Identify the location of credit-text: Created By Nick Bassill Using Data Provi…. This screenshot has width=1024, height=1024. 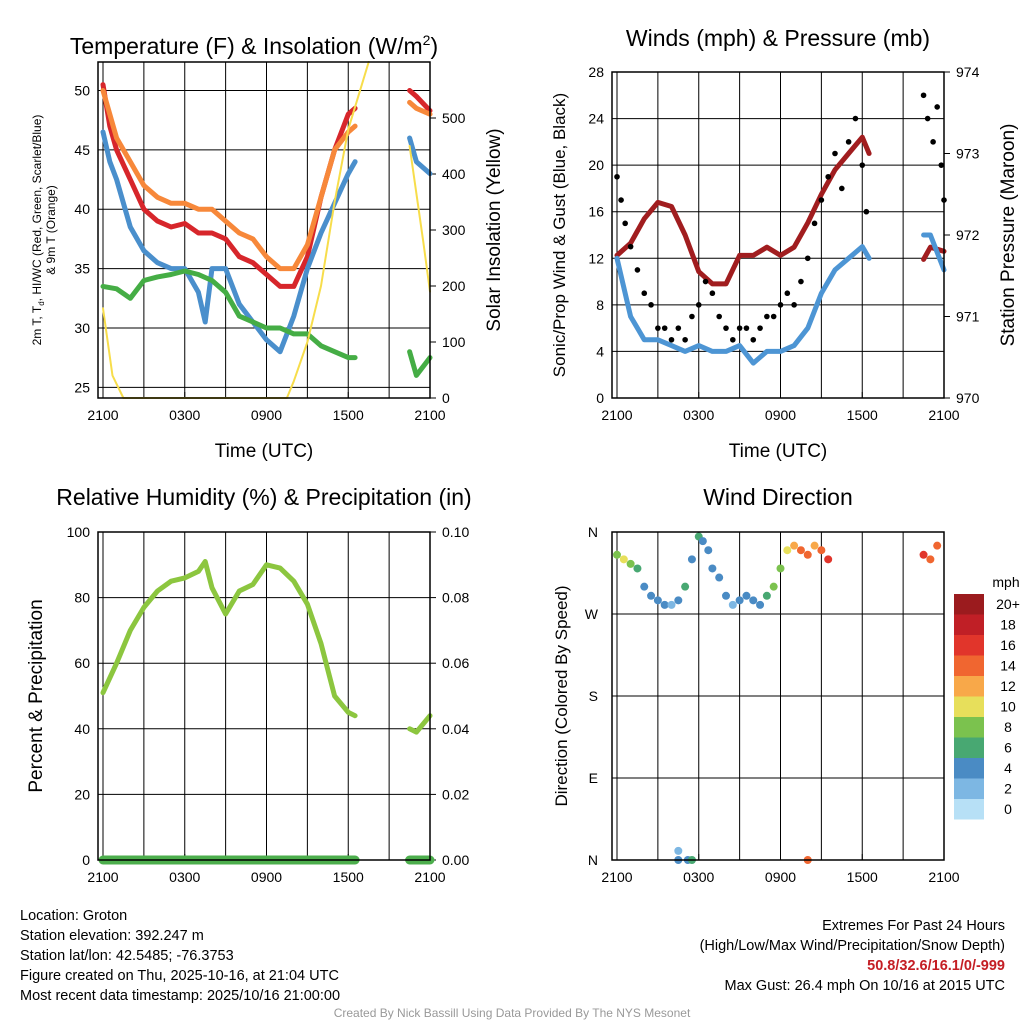
(512, 1013).